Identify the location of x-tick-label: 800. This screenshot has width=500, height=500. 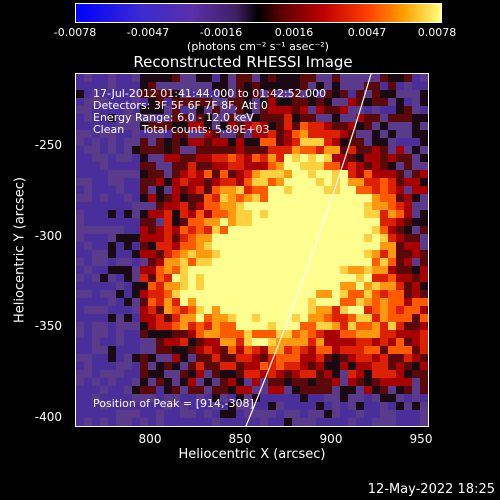
(150, 439).